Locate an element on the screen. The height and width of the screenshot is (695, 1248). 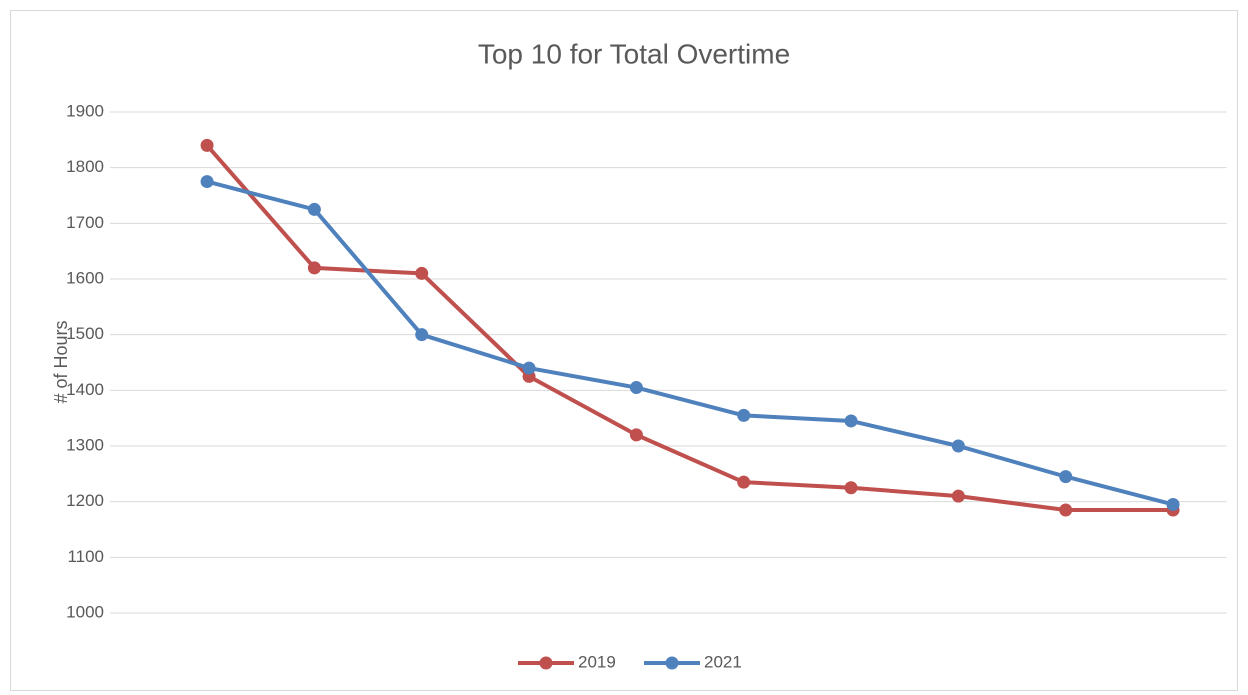
legend-label: 2021 is located at coordinates (723, 661).